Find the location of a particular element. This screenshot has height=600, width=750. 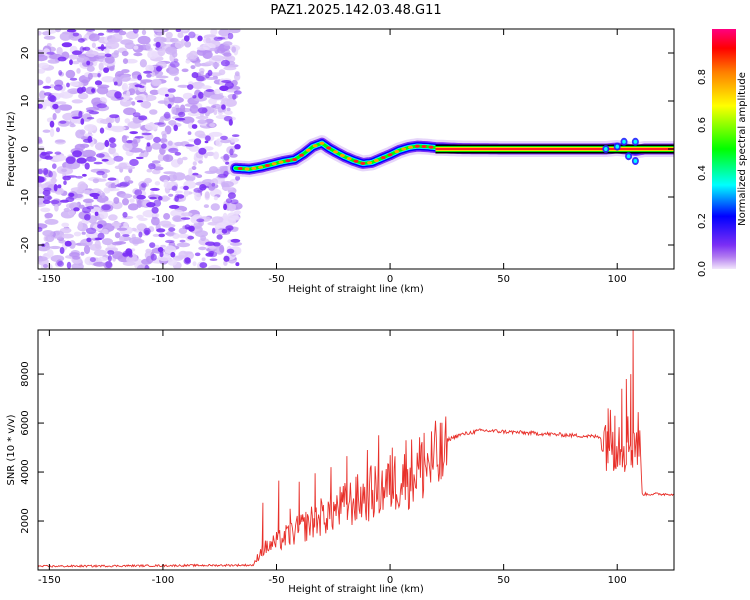

x-tick-label: 50 is located at coordinates (503, 580).